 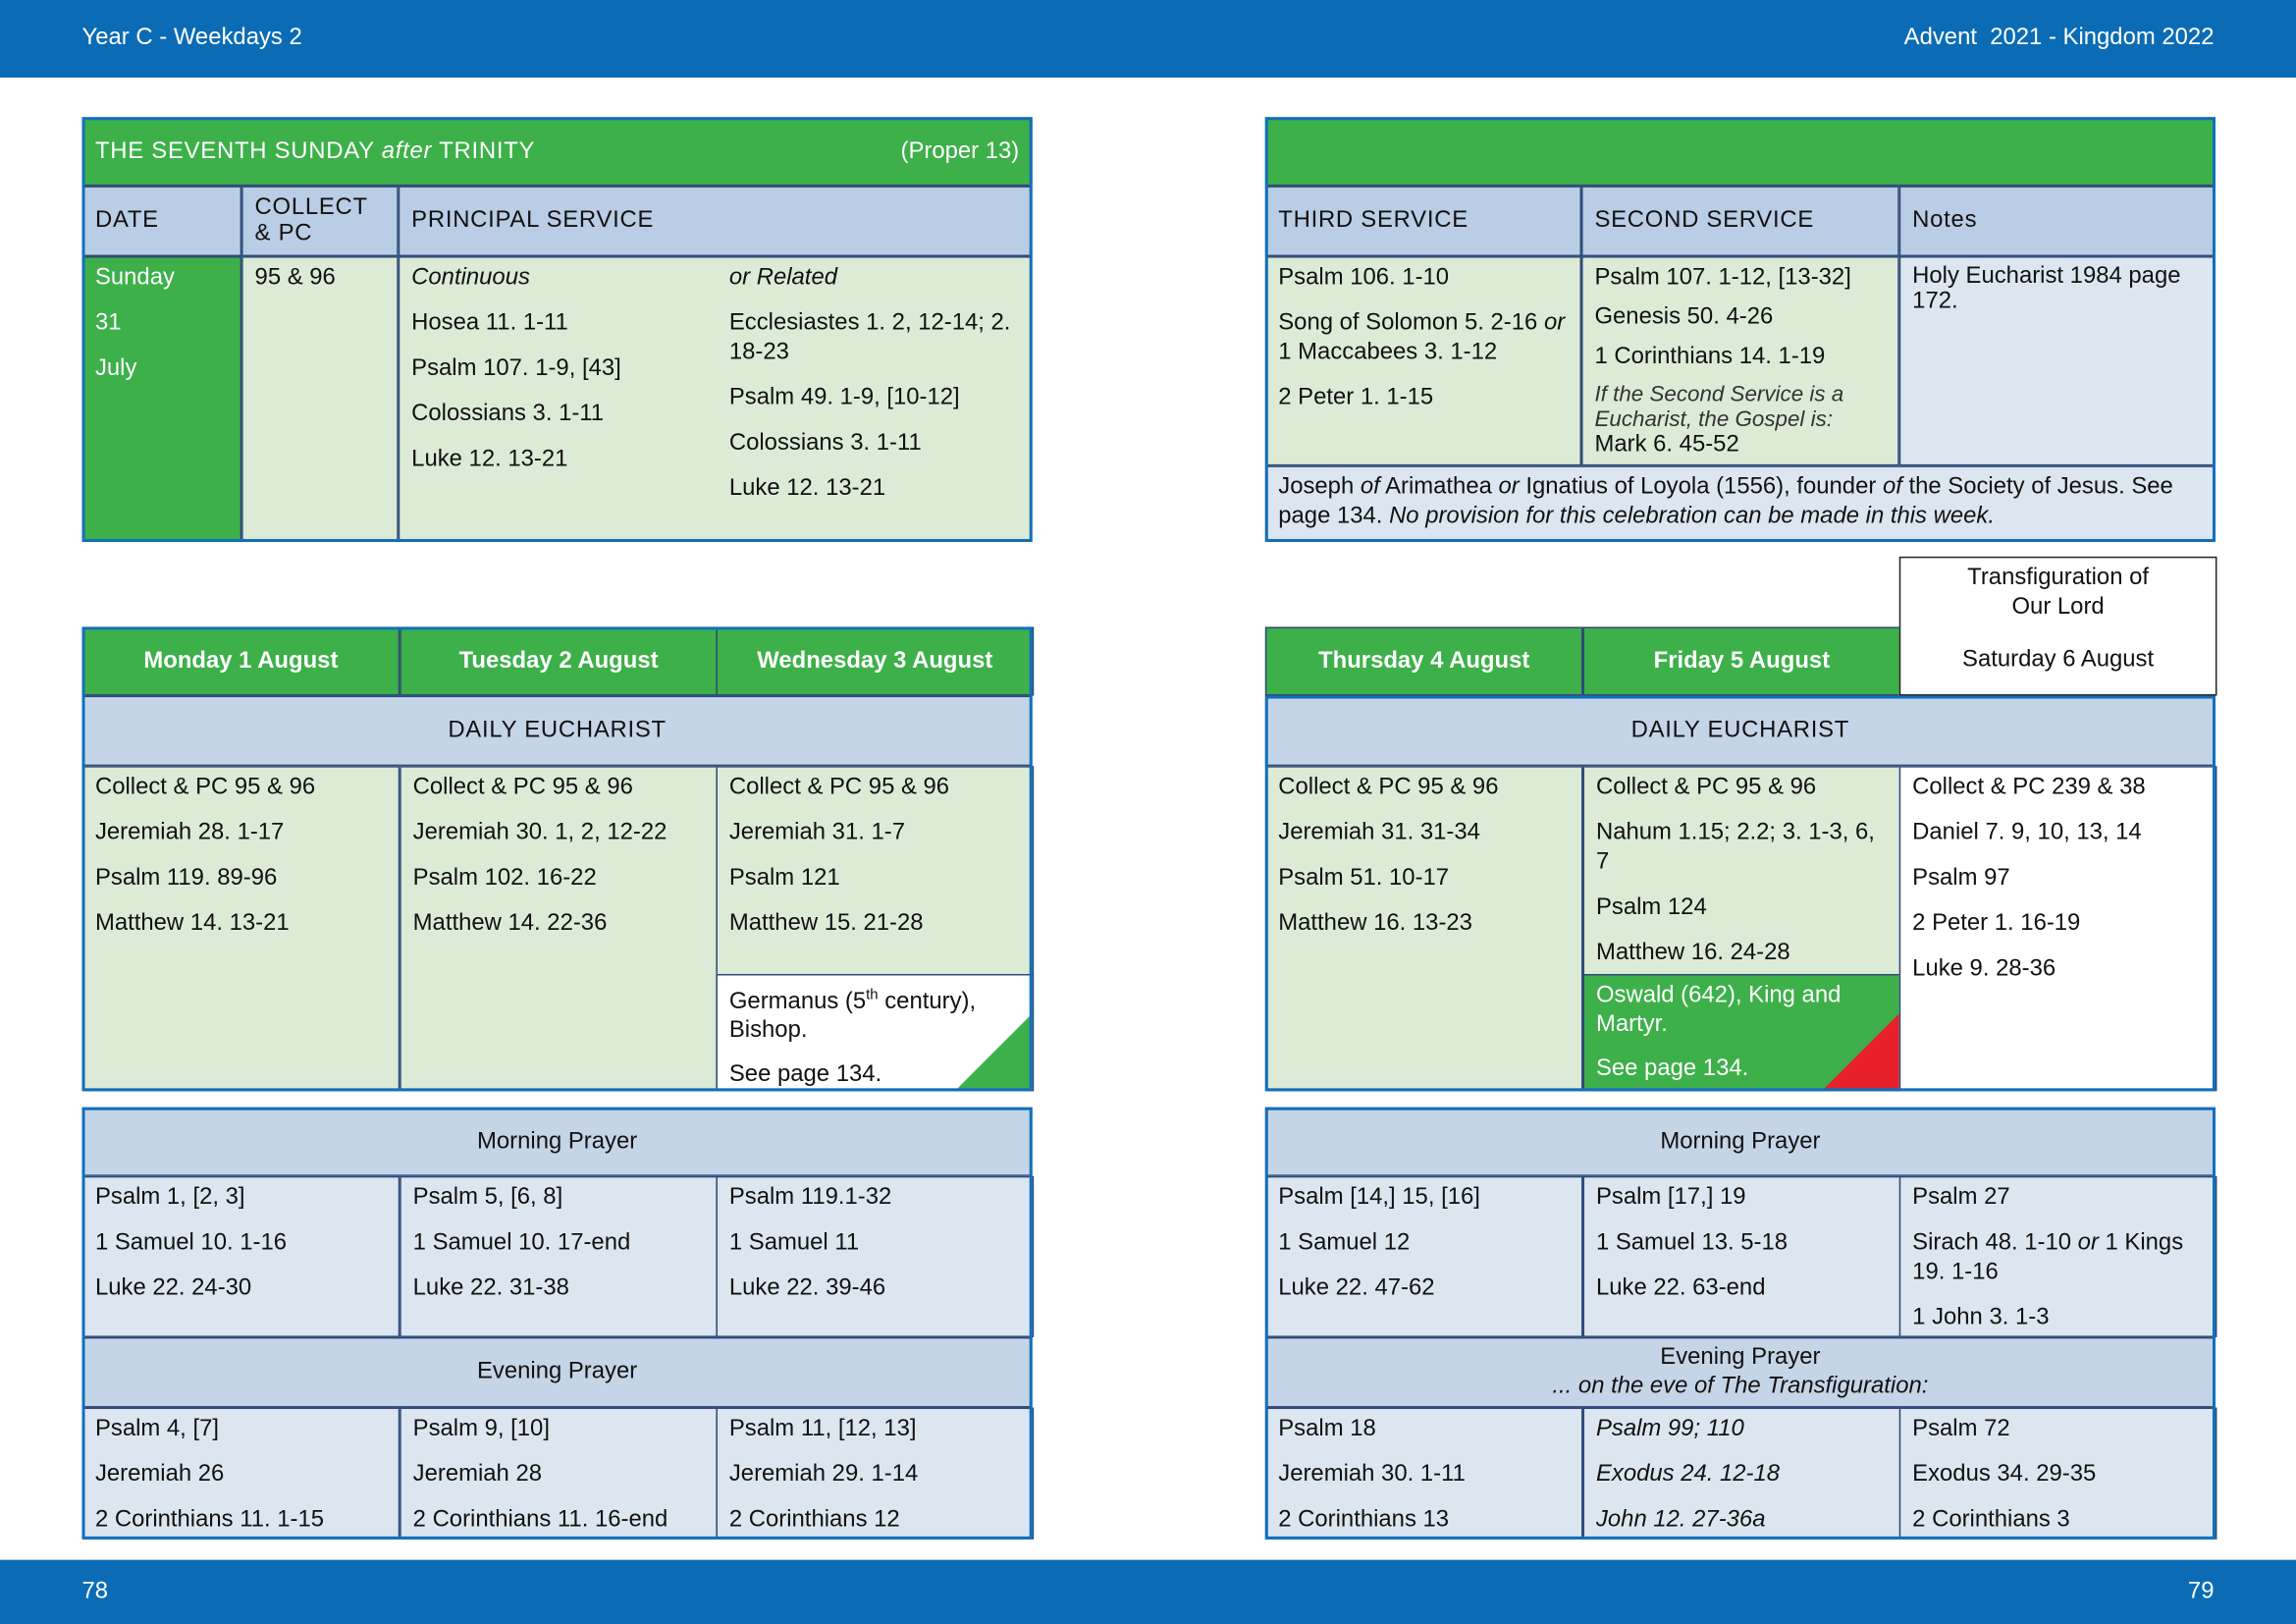 What do you see at coordinates (823, 1474) in the screenshot?
I see `reading: Jeremiah 29. 1-14` at bounding box center [823, 1474].